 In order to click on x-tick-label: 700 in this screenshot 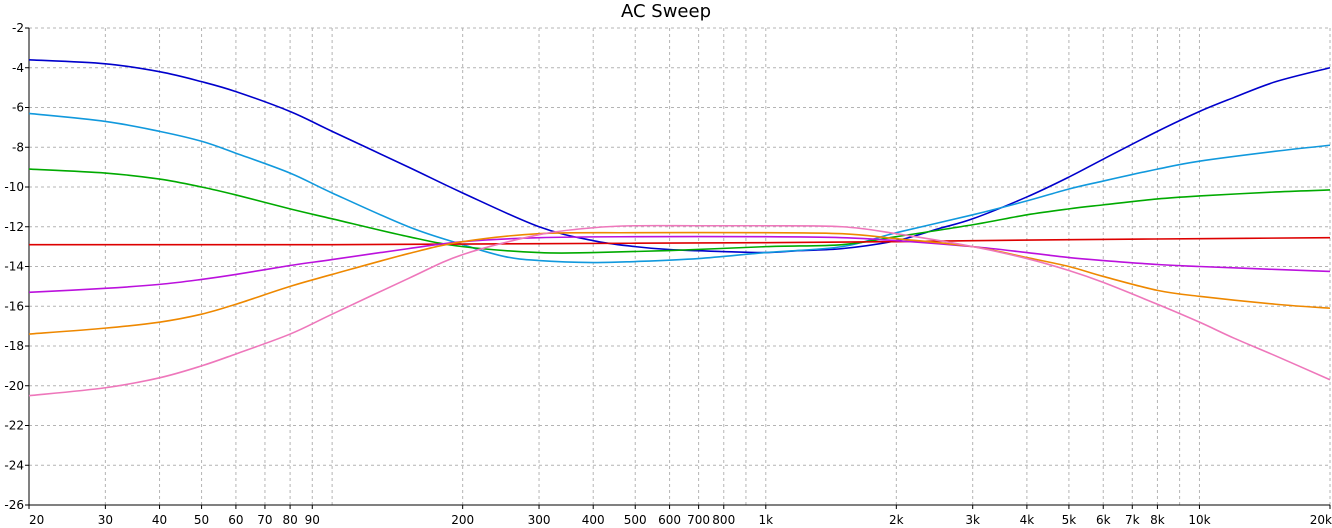, I will do `click(698, 520)`.